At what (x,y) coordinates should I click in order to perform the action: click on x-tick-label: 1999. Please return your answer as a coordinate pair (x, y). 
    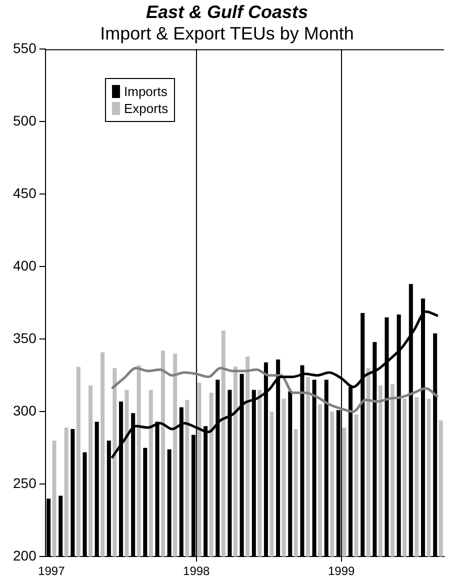
    Looking at the image, I should click on (341, 571).